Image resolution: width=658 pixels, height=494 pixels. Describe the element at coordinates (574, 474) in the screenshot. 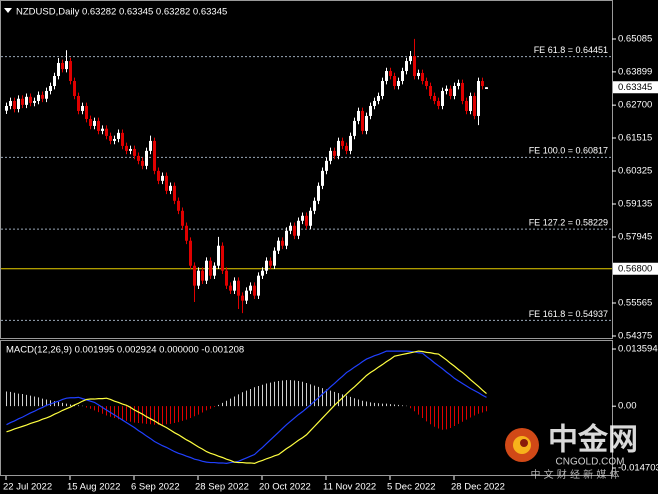

I see `watermark-slogan: 中 文 财 经 新 媒 体` at that location.